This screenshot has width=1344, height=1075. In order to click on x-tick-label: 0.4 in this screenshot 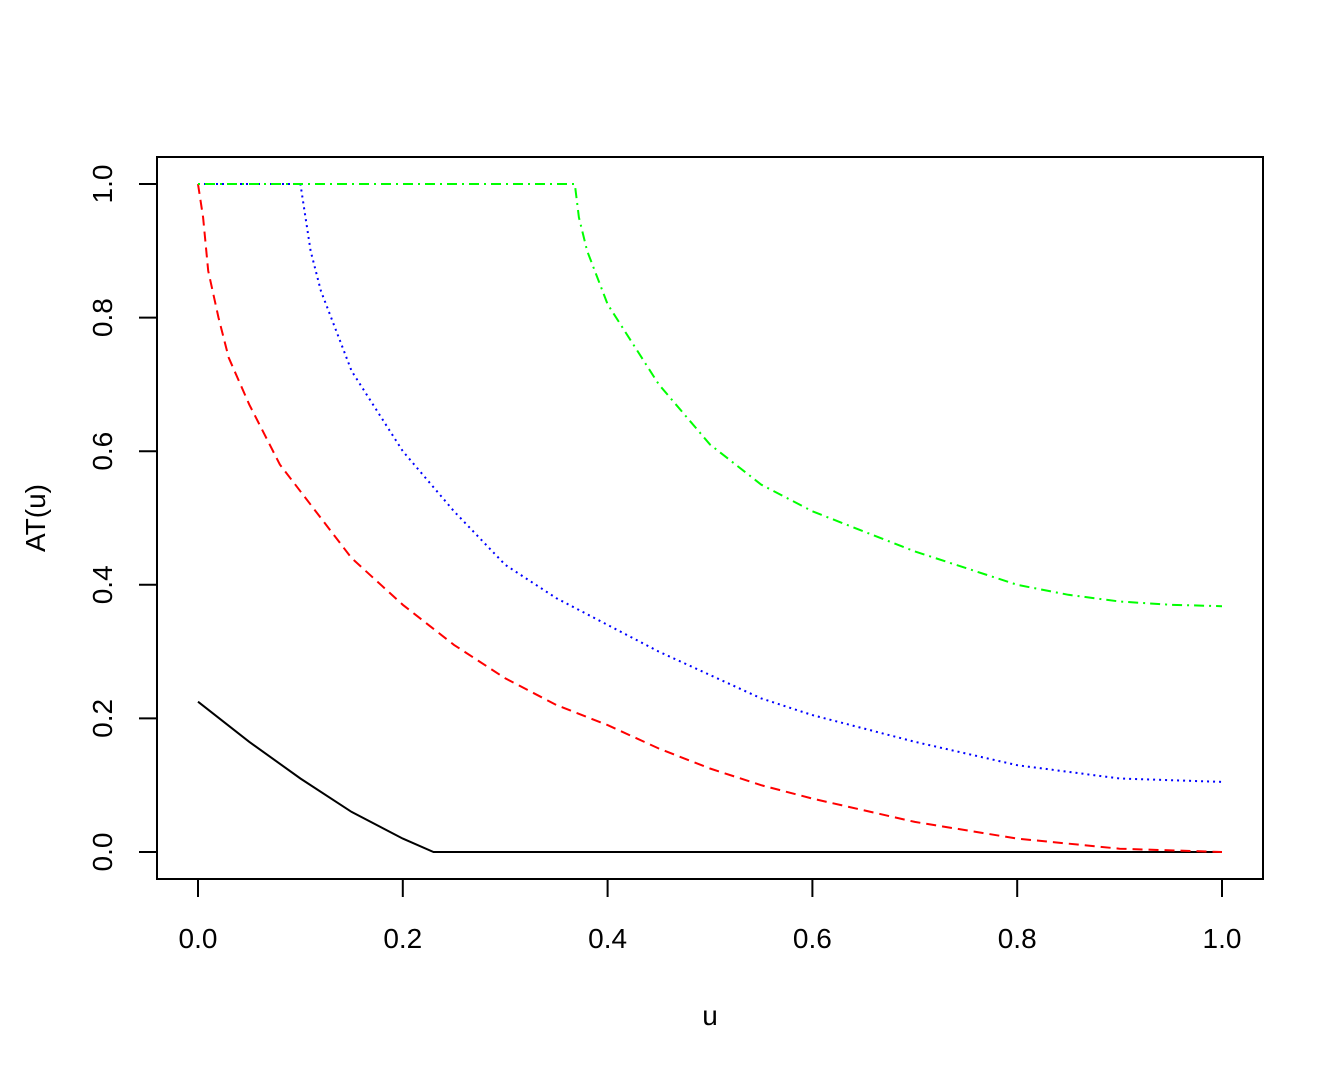, I will do `click(607, 938)`.